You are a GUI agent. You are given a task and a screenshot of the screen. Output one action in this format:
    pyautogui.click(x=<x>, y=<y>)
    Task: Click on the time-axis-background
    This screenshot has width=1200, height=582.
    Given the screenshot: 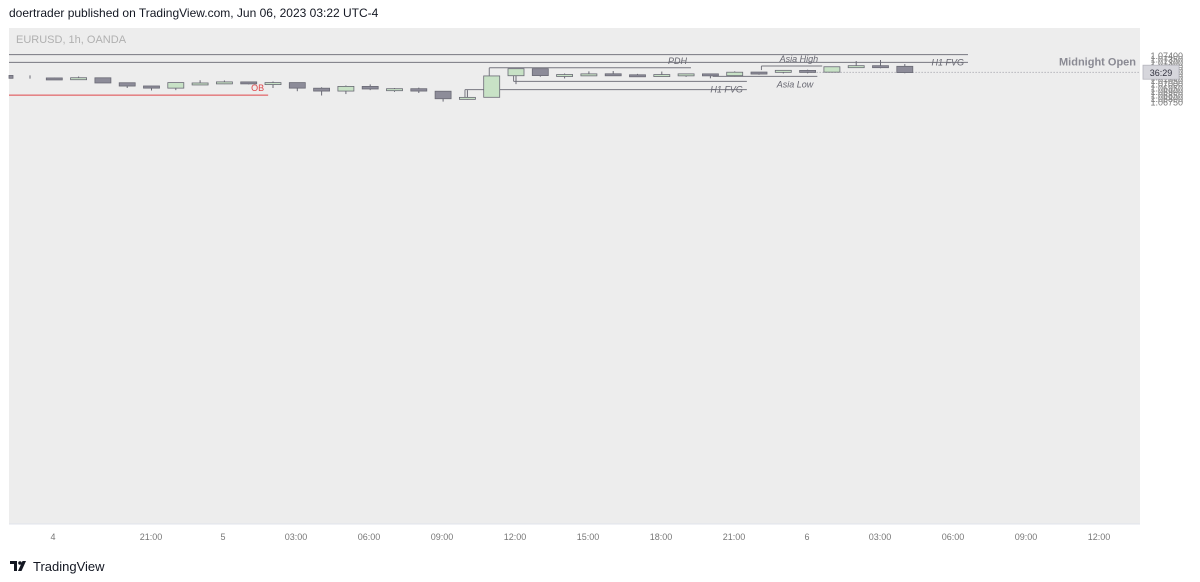 What is the action you would take?
    pyautogui.click(x=600, y=536)
    